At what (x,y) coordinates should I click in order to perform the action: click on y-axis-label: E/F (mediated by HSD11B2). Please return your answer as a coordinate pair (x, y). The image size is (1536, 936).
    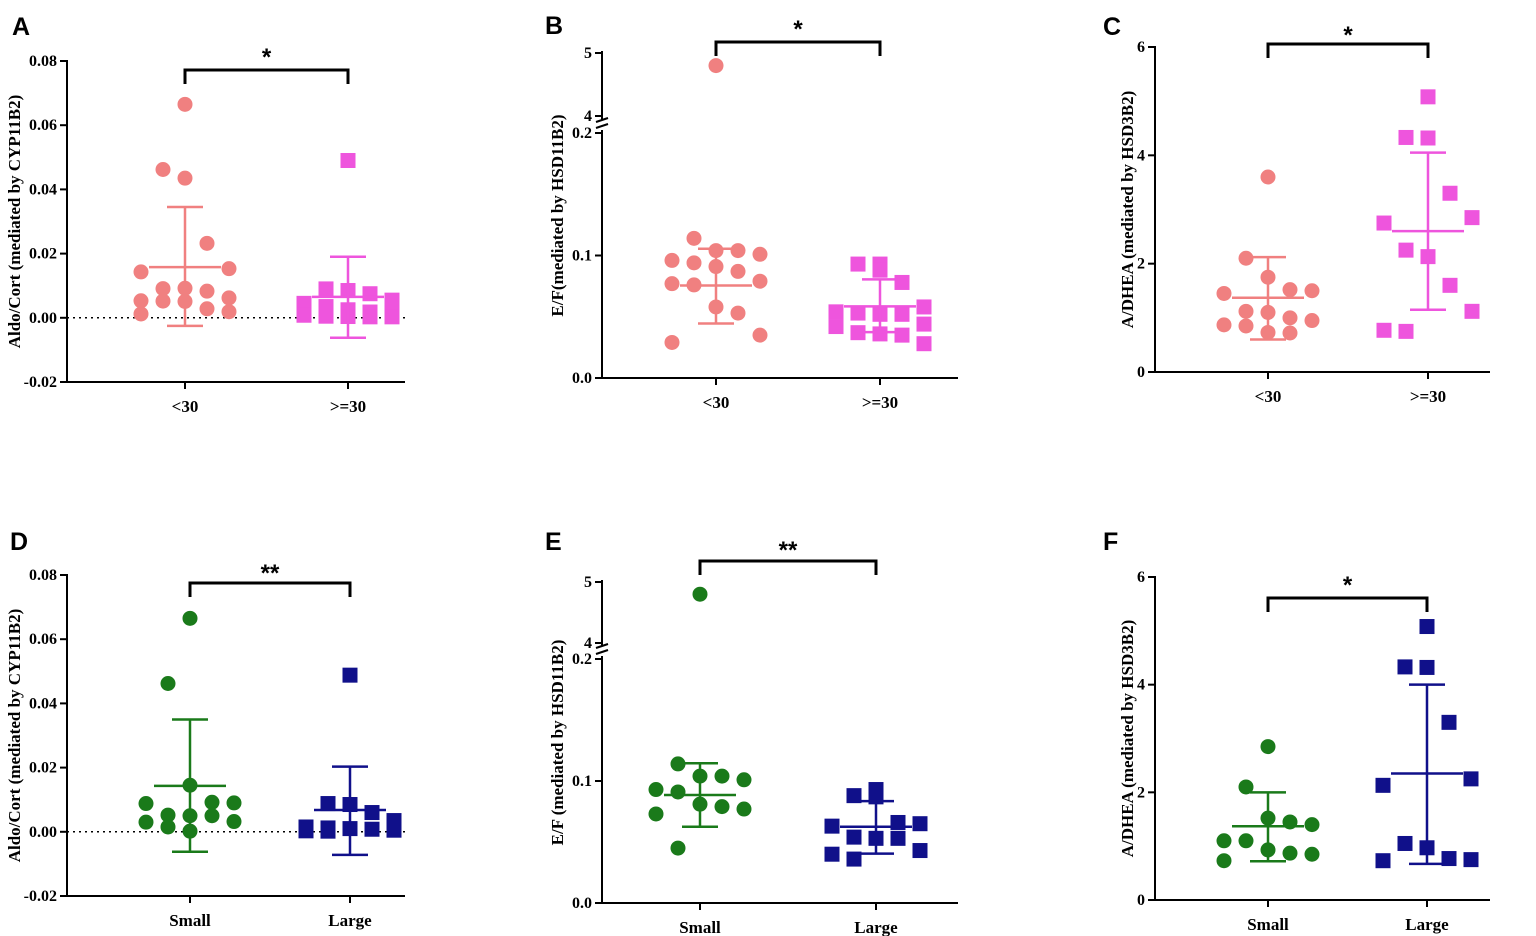
    Looking at the image, I should click on (557, 743).